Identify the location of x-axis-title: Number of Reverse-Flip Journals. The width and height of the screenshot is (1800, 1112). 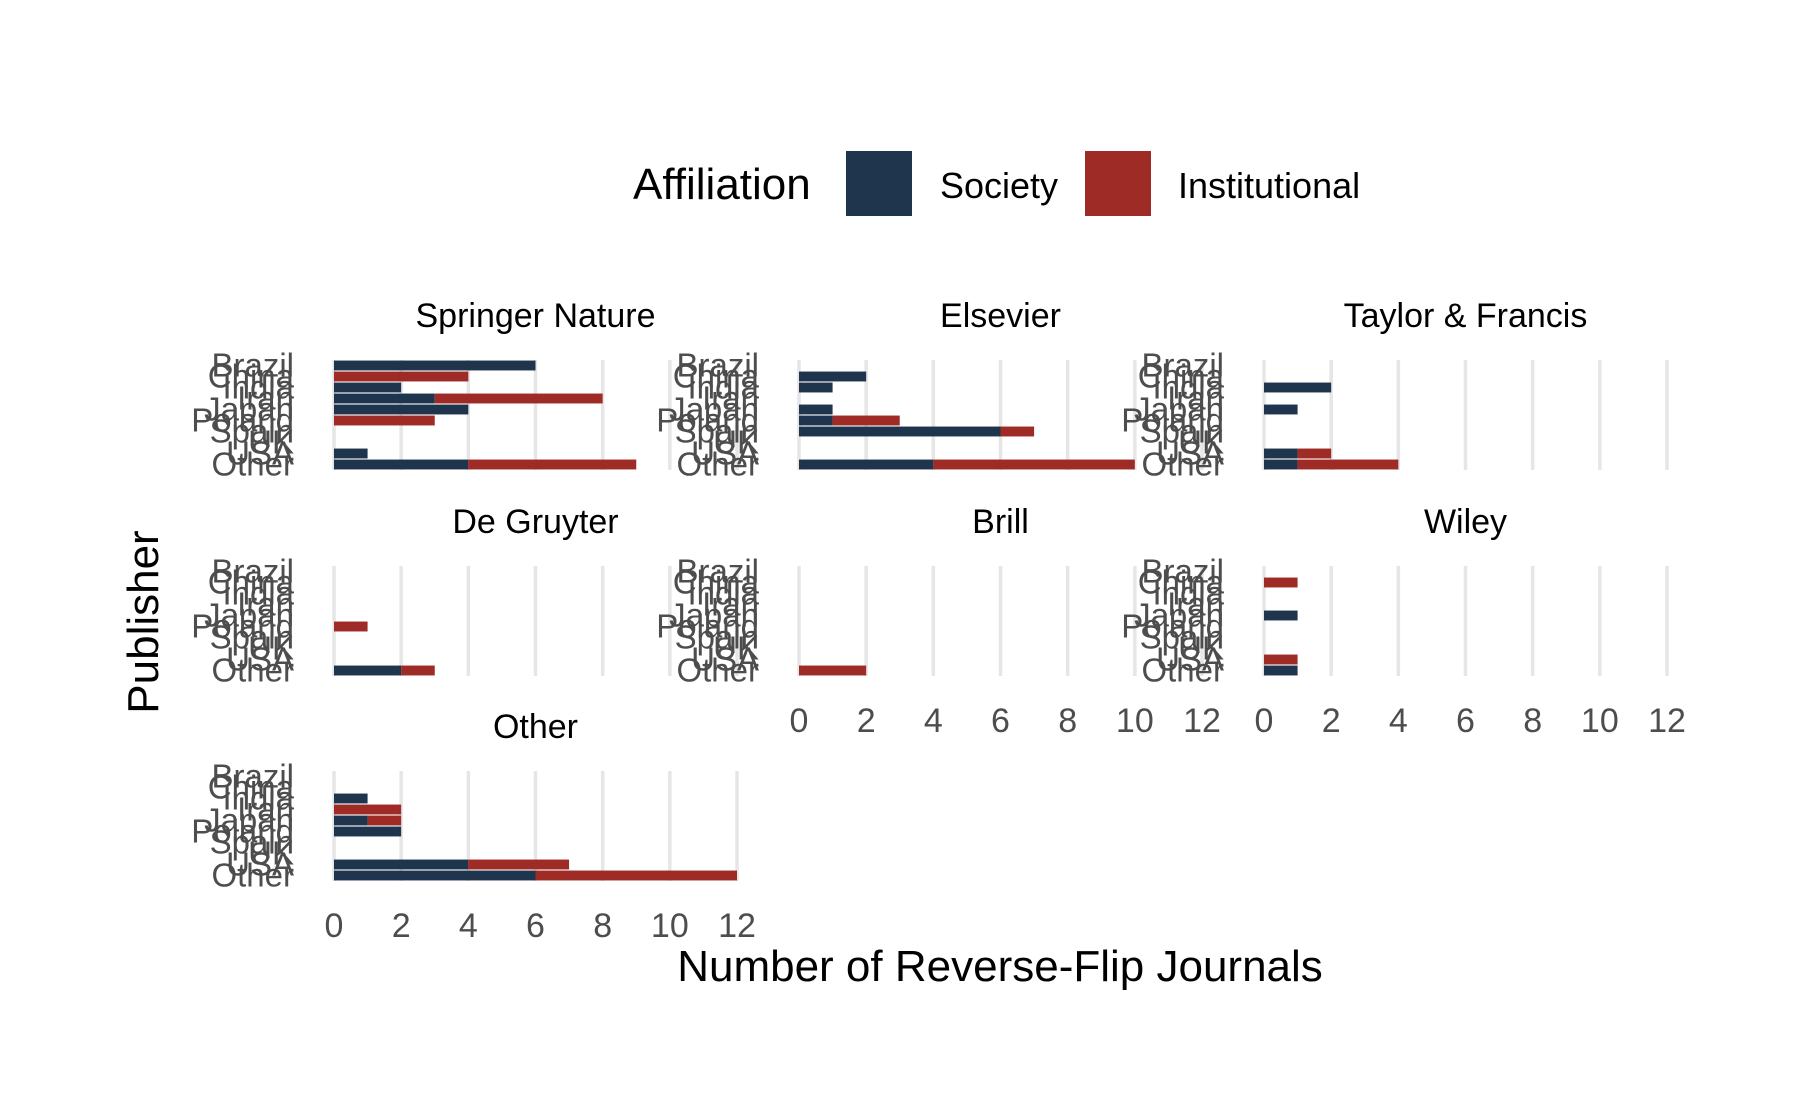
(1000, 966).